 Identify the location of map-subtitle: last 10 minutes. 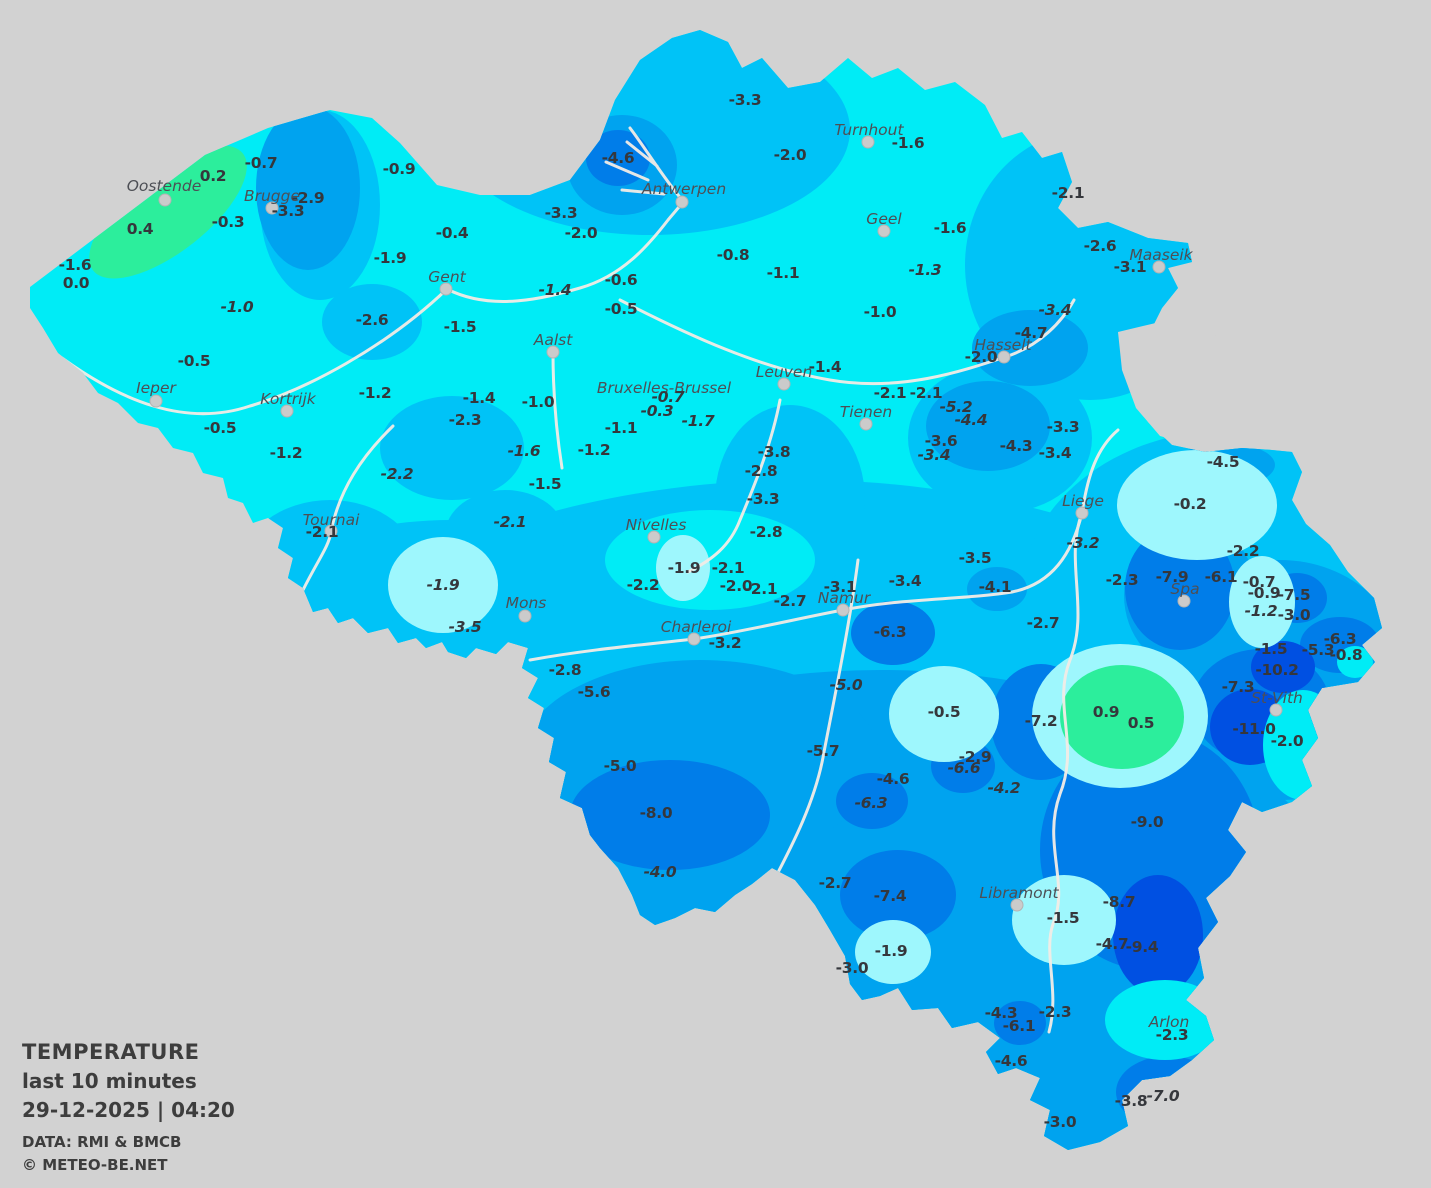
(109, 1081).